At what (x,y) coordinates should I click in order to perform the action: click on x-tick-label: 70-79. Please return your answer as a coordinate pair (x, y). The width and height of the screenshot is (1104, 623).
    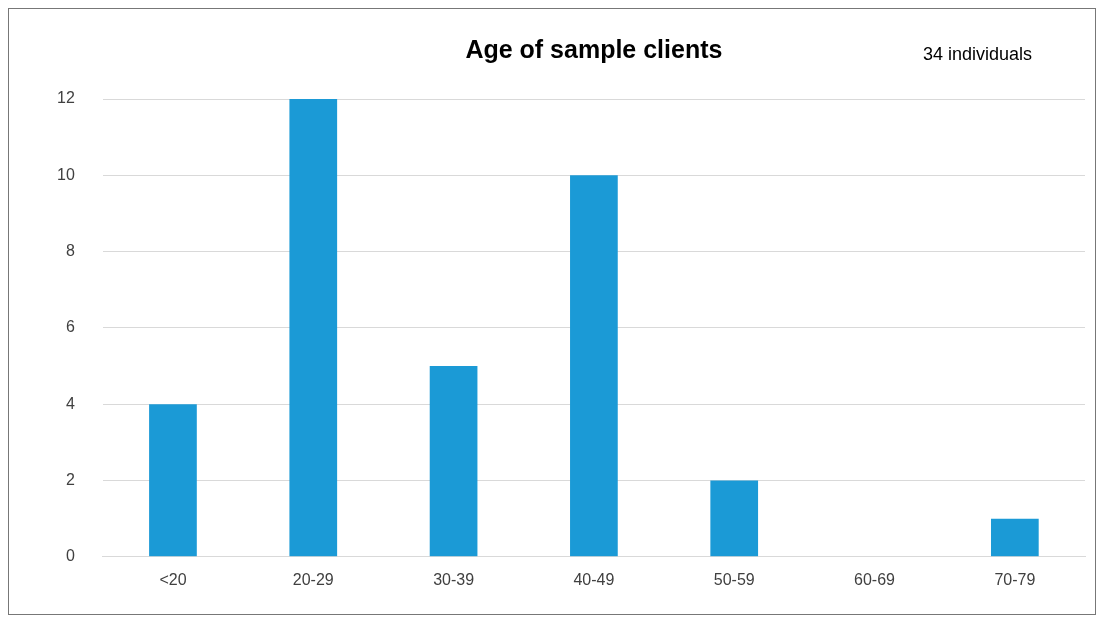
    Looking at the image, I should click on (1015, 579).